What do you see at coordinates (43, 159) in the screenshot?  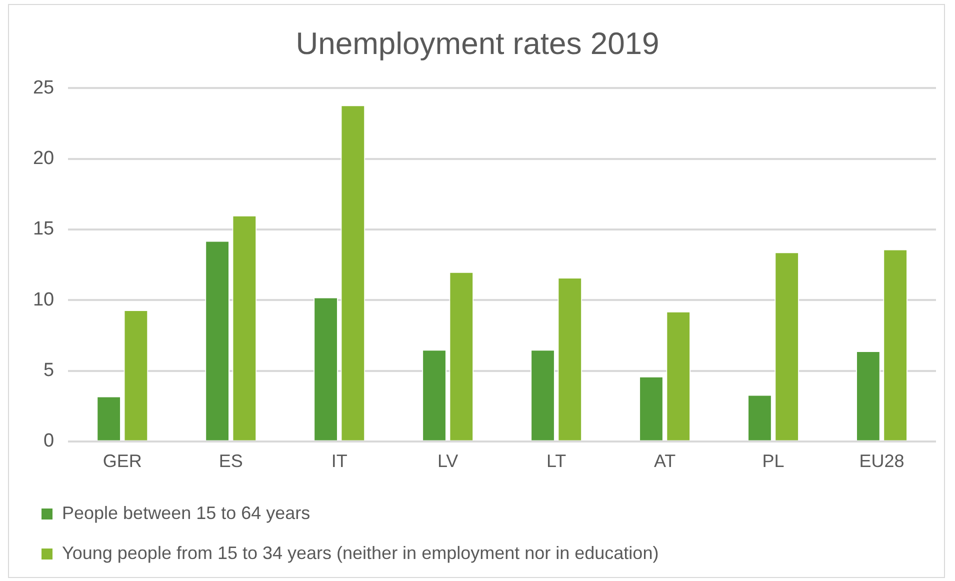 I see `y-tick-label: 20` at bounding box center [43, 159].